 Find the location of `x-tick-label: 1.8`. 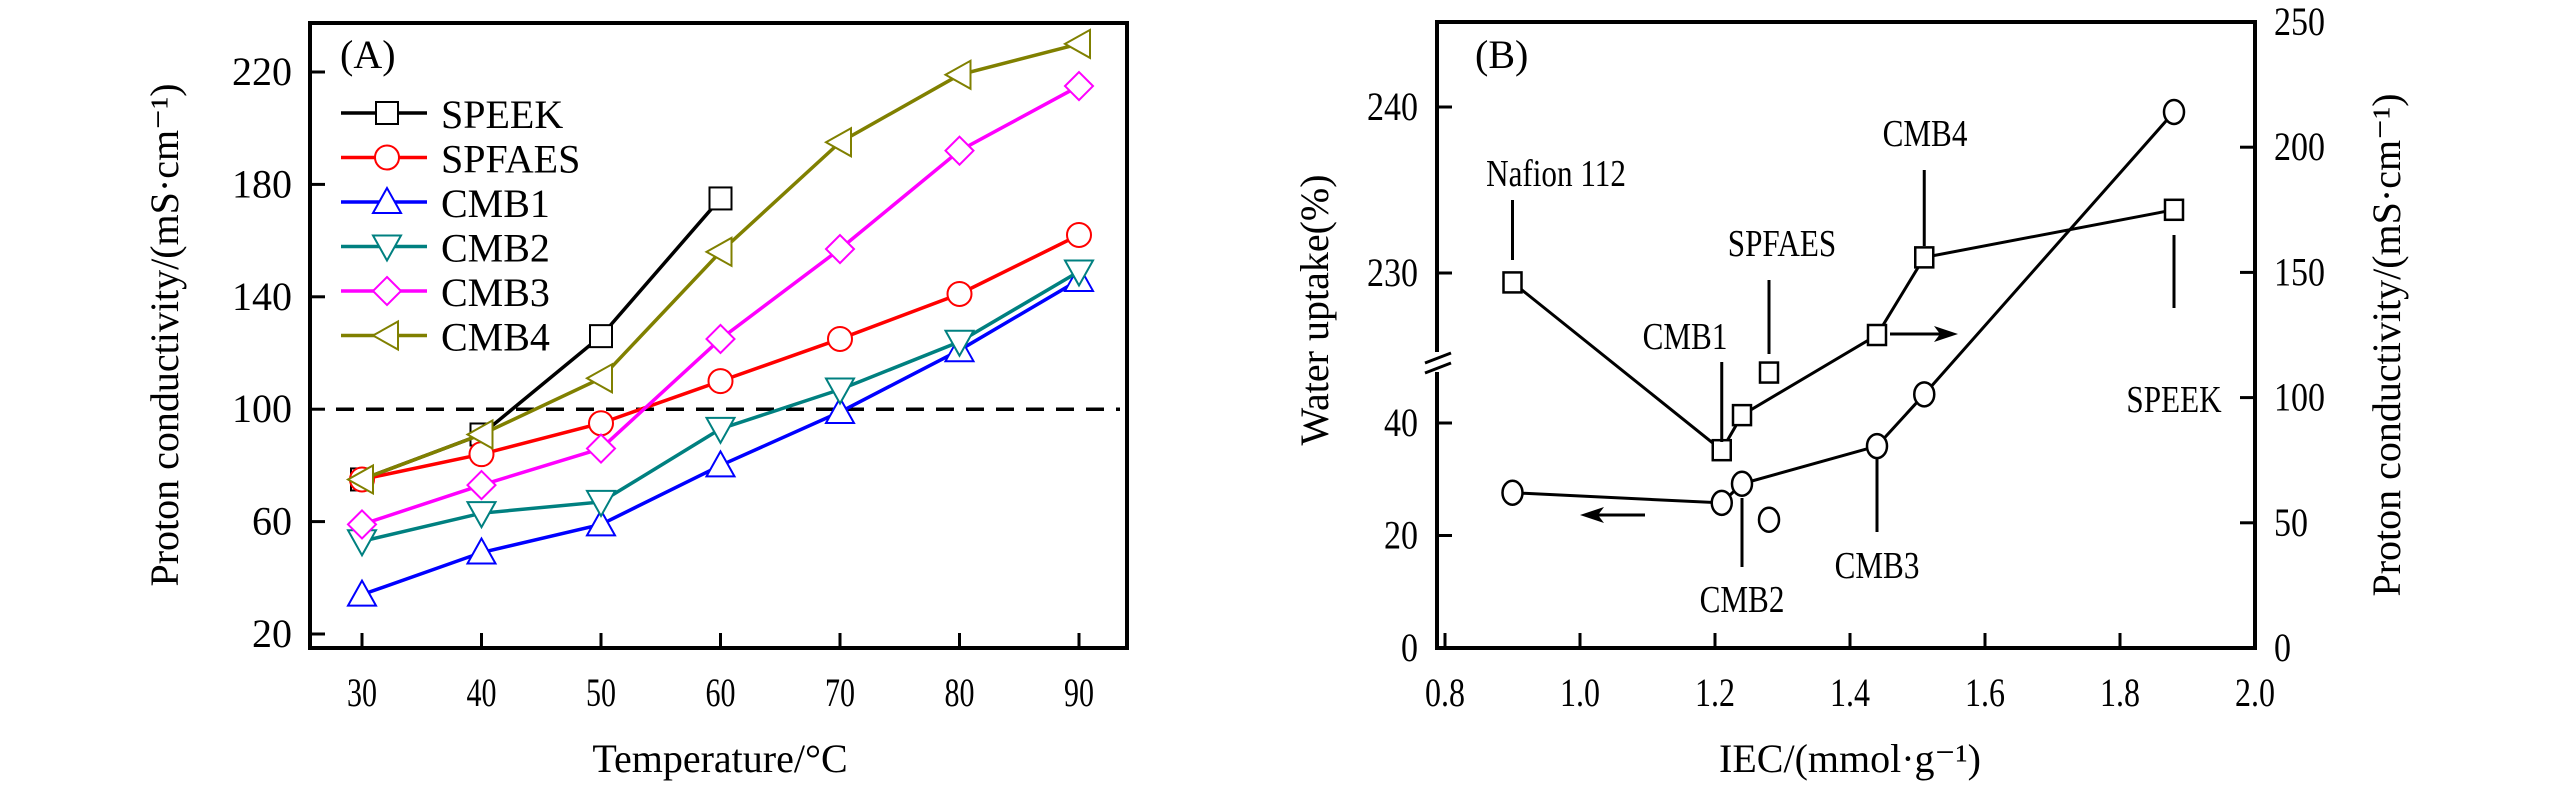

x-tick-label: 1.8 is located at coordinates (2120, 693).